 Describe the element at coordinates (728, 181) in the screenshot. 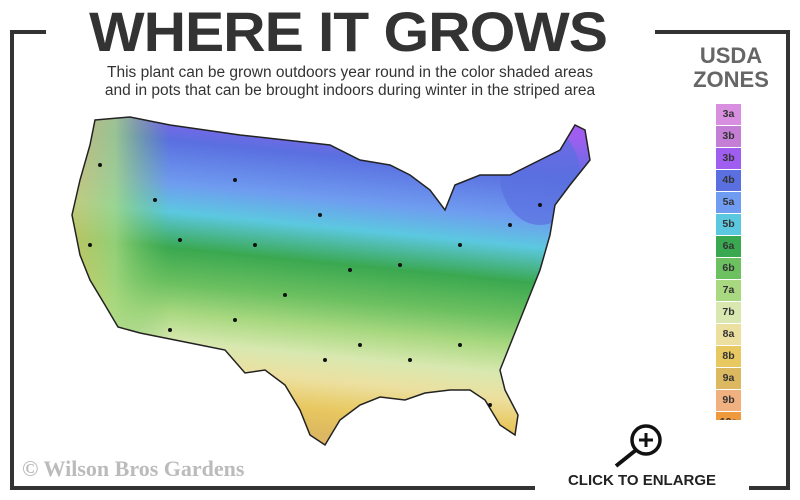

I see `legend-zone-4b: 4b` at that location.